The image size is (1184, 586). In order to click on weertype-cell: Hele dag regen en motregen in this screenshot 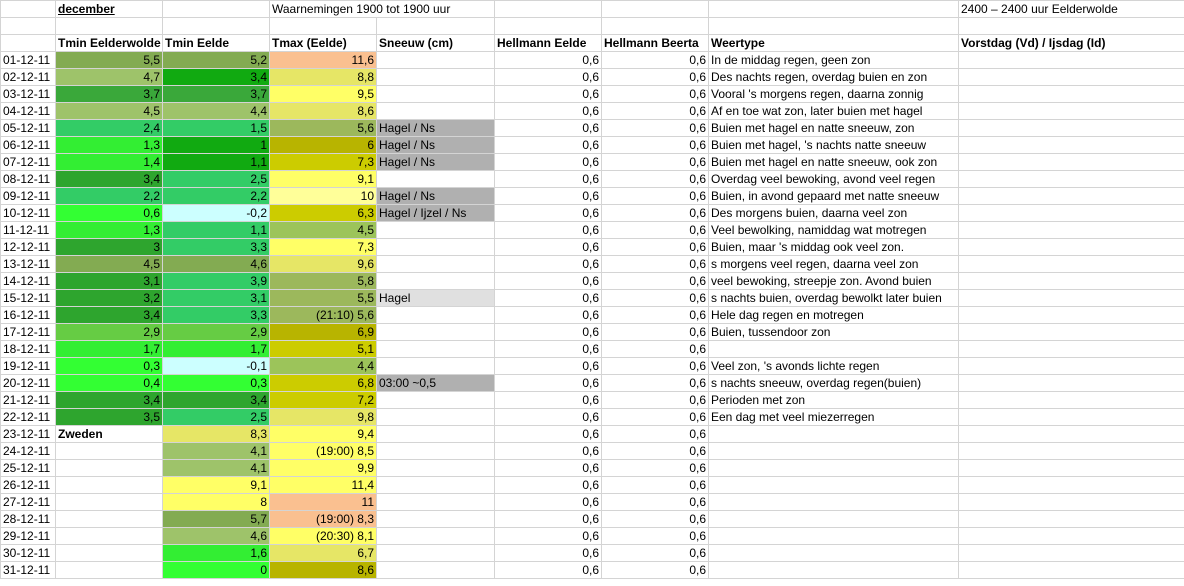, I will do `click(833, 315)`.